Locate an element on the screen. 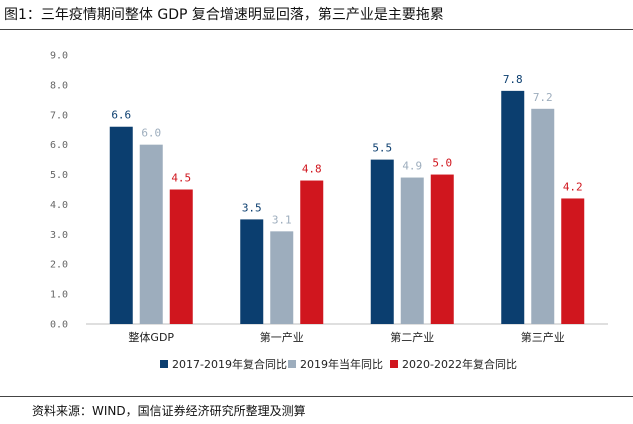 The width and height of the screenshot is (633, 424). y-tick-label: 3.0 is located at coordinates (59, 235).